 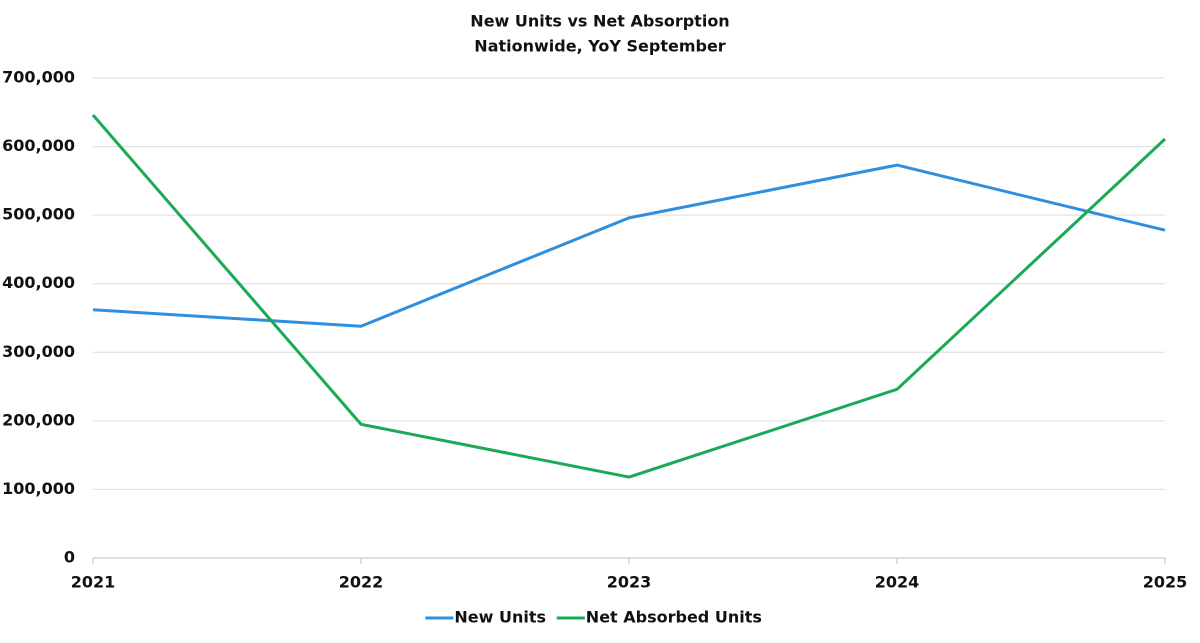 I want to click on x-tick-label: 2024, so click(x=897, y=582).